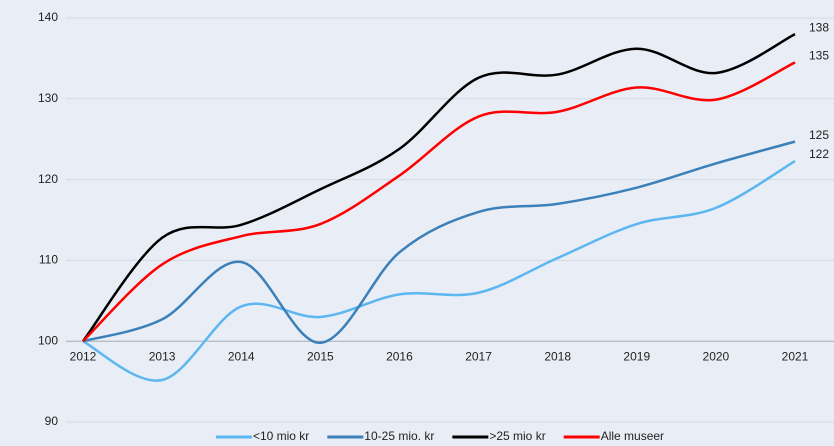 This screenshot has width=834, height=446. I want to click on x-tick-label: 2019, so click(636, 356).